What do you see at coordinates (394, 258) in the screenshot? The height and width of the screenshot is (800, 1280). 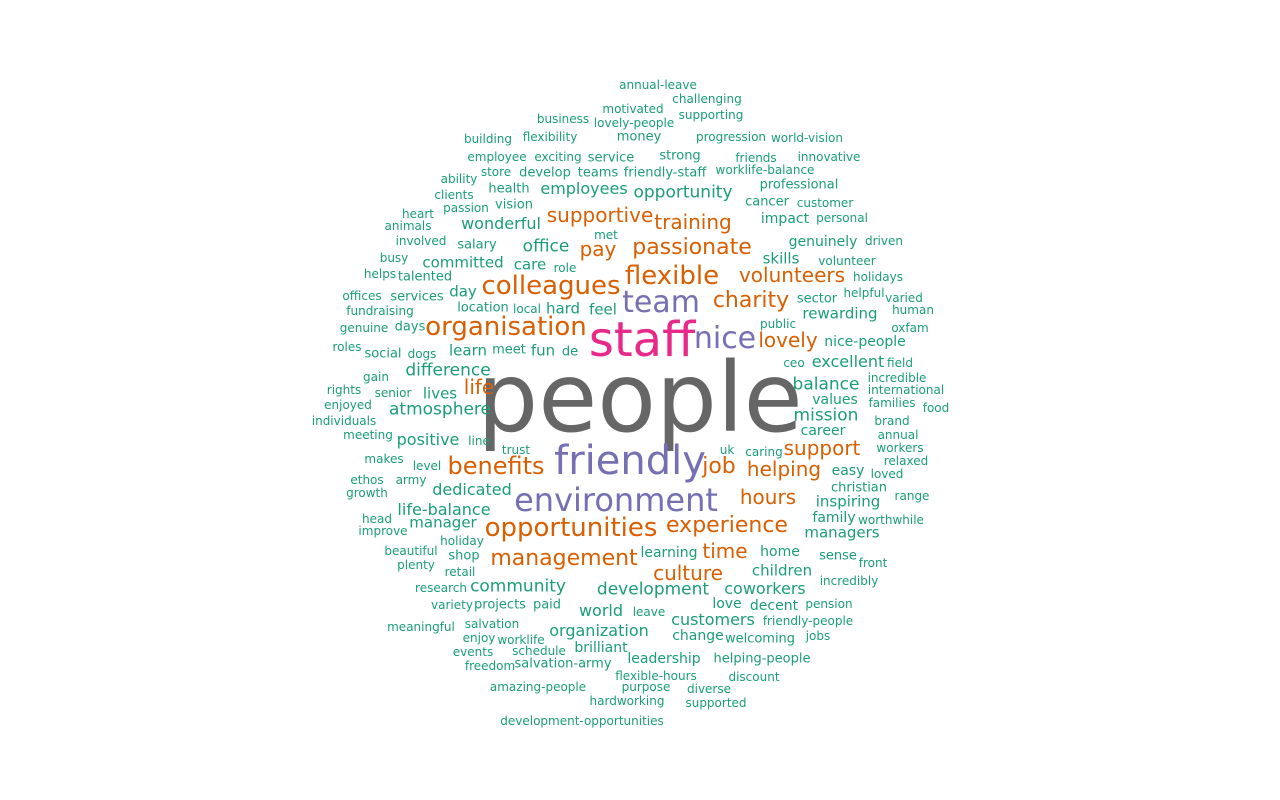 I see `cloud-word-busy: busy` at bounding box center [394, 258].